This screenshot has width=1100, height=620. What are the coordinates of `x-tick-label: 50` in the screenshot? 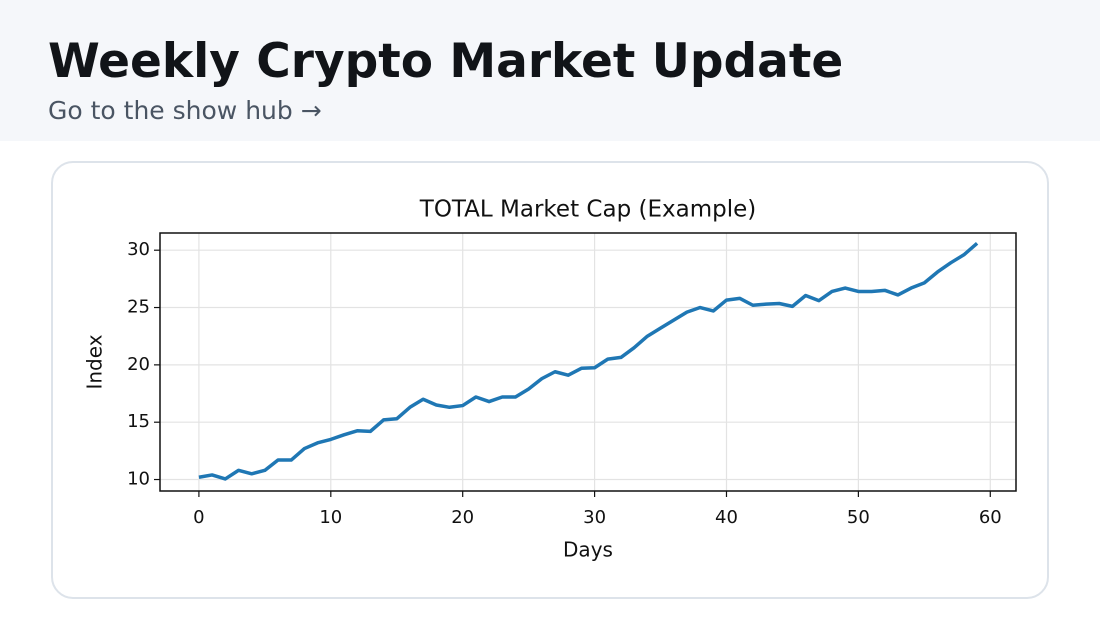 It's located at (858, 517).